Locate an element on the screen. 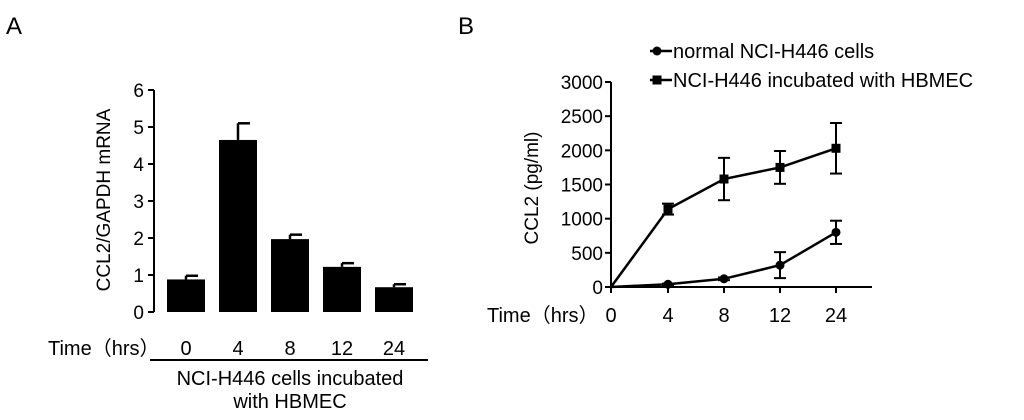  panel-a-y-tick-label: 5 is located at coordinates (138, 128).